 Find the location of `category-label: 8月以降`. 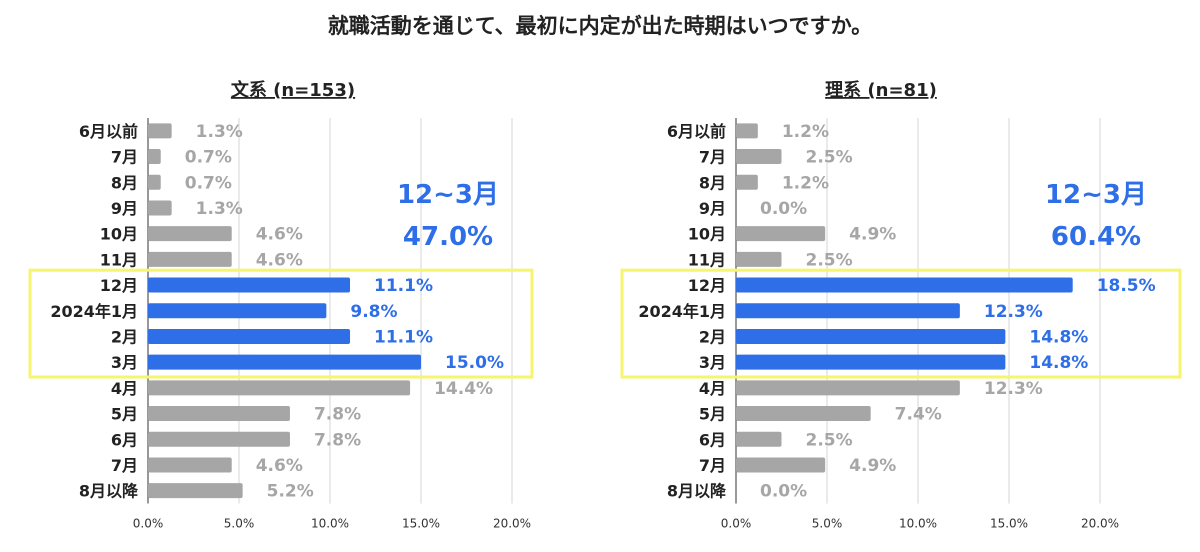

category-label: 8月以降 is located at coordinates (109, 491).